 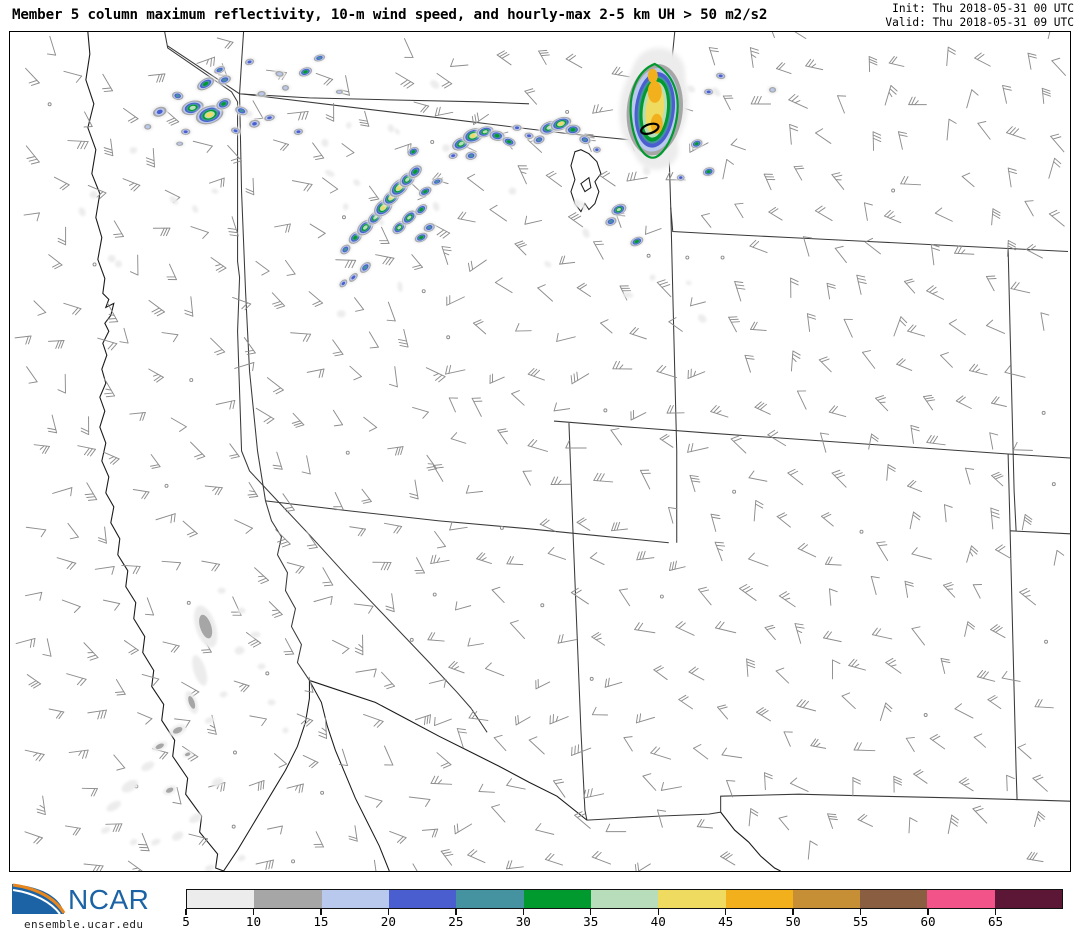 I want to click on logo-url: ensemble.ucar.edu, so click(x=84, y=924).